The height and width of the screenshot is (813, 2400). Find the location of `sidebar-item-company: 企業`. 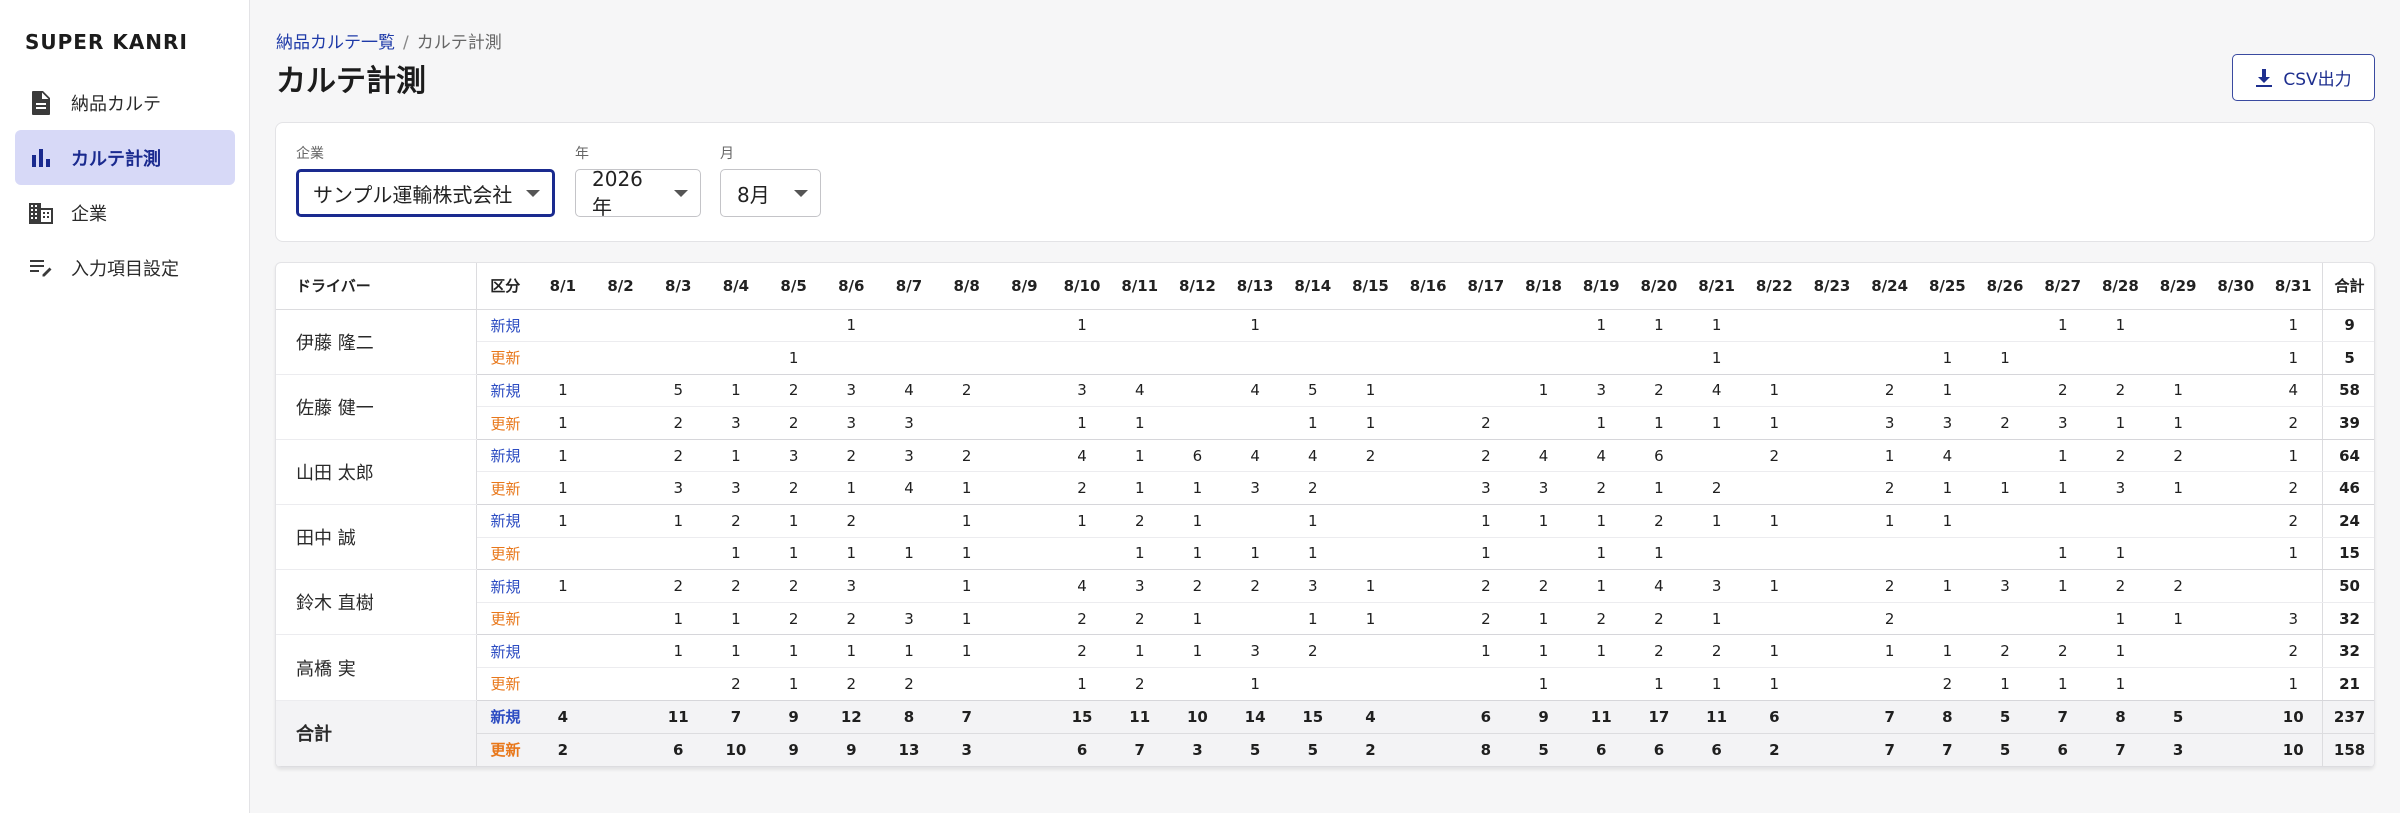

sidebar-item-company: 企業 is located at coordinates (125, 212).